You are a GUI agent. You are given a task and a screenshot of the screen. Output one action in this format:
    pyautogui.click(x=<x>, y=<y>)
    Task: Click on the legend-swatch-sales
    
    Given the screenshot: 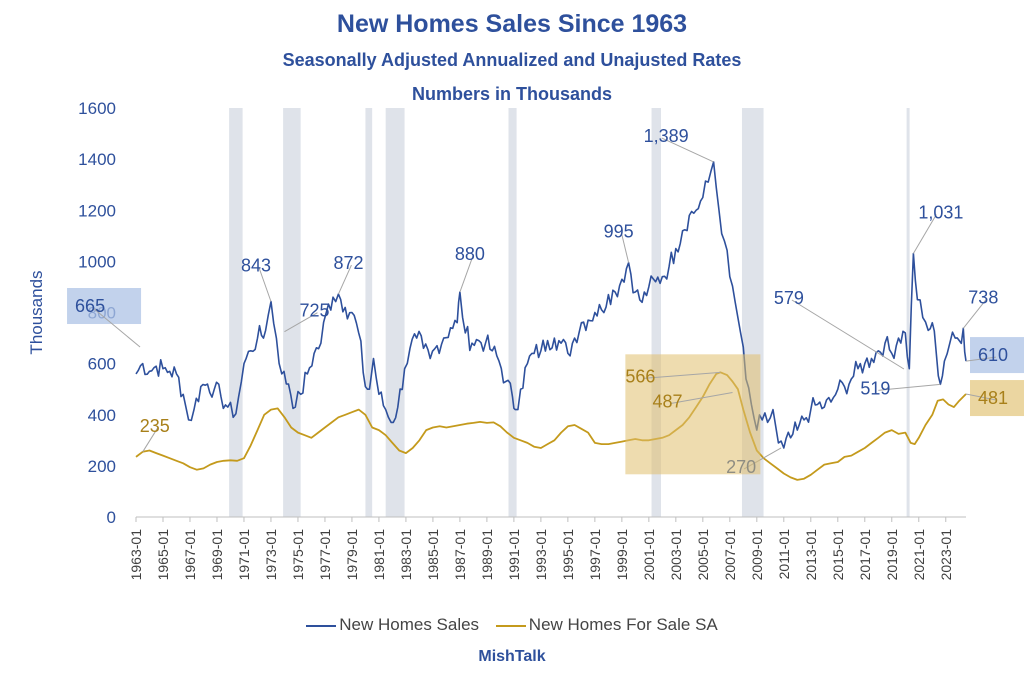 What is the action you would take?
    pyautogui.click(x=321, y=625)
    